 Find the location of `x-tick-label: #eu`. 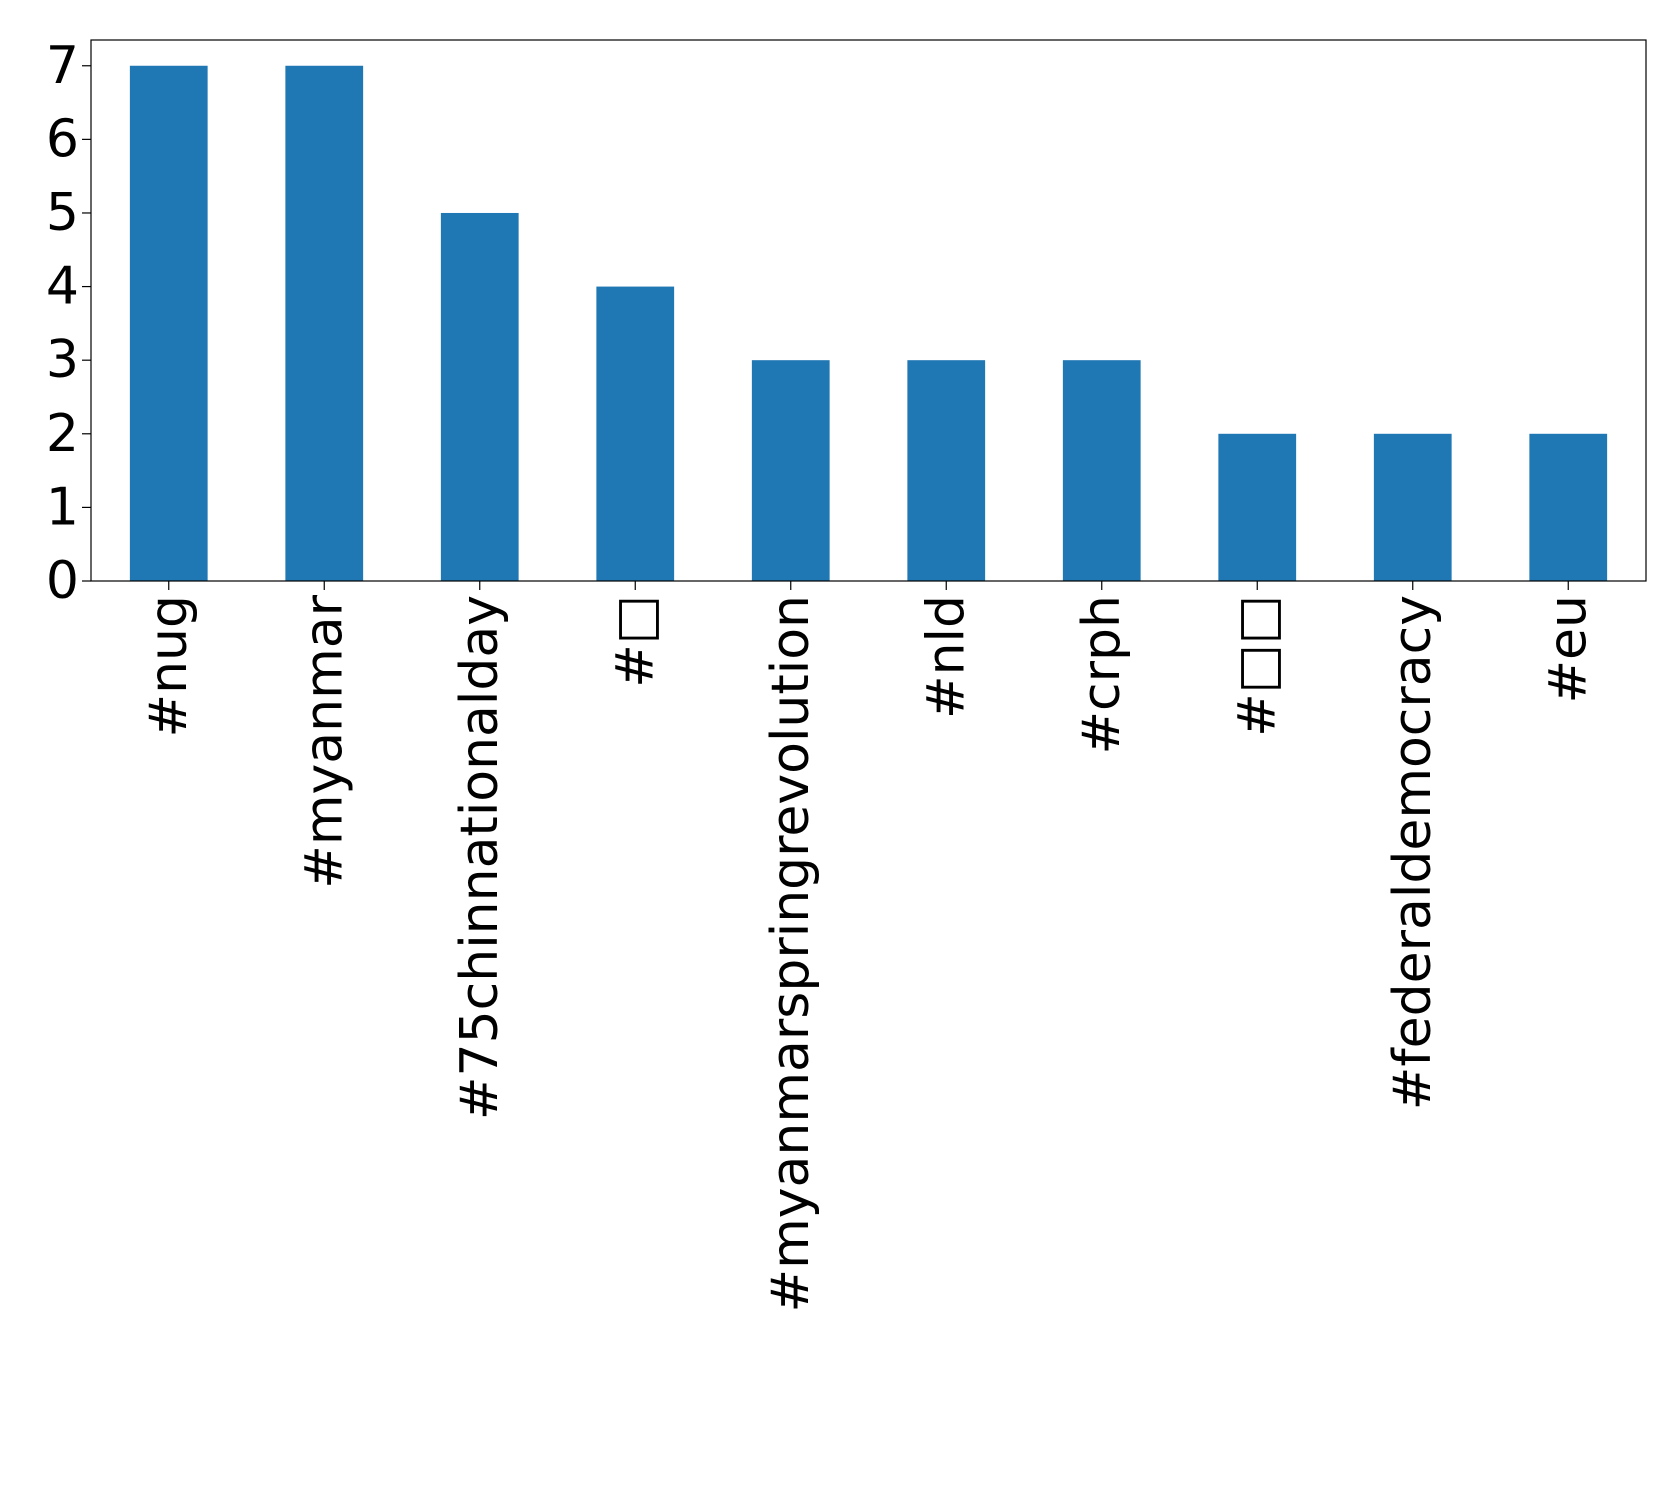

x-tick-label: #eu is located at coordinates (1568, 649).